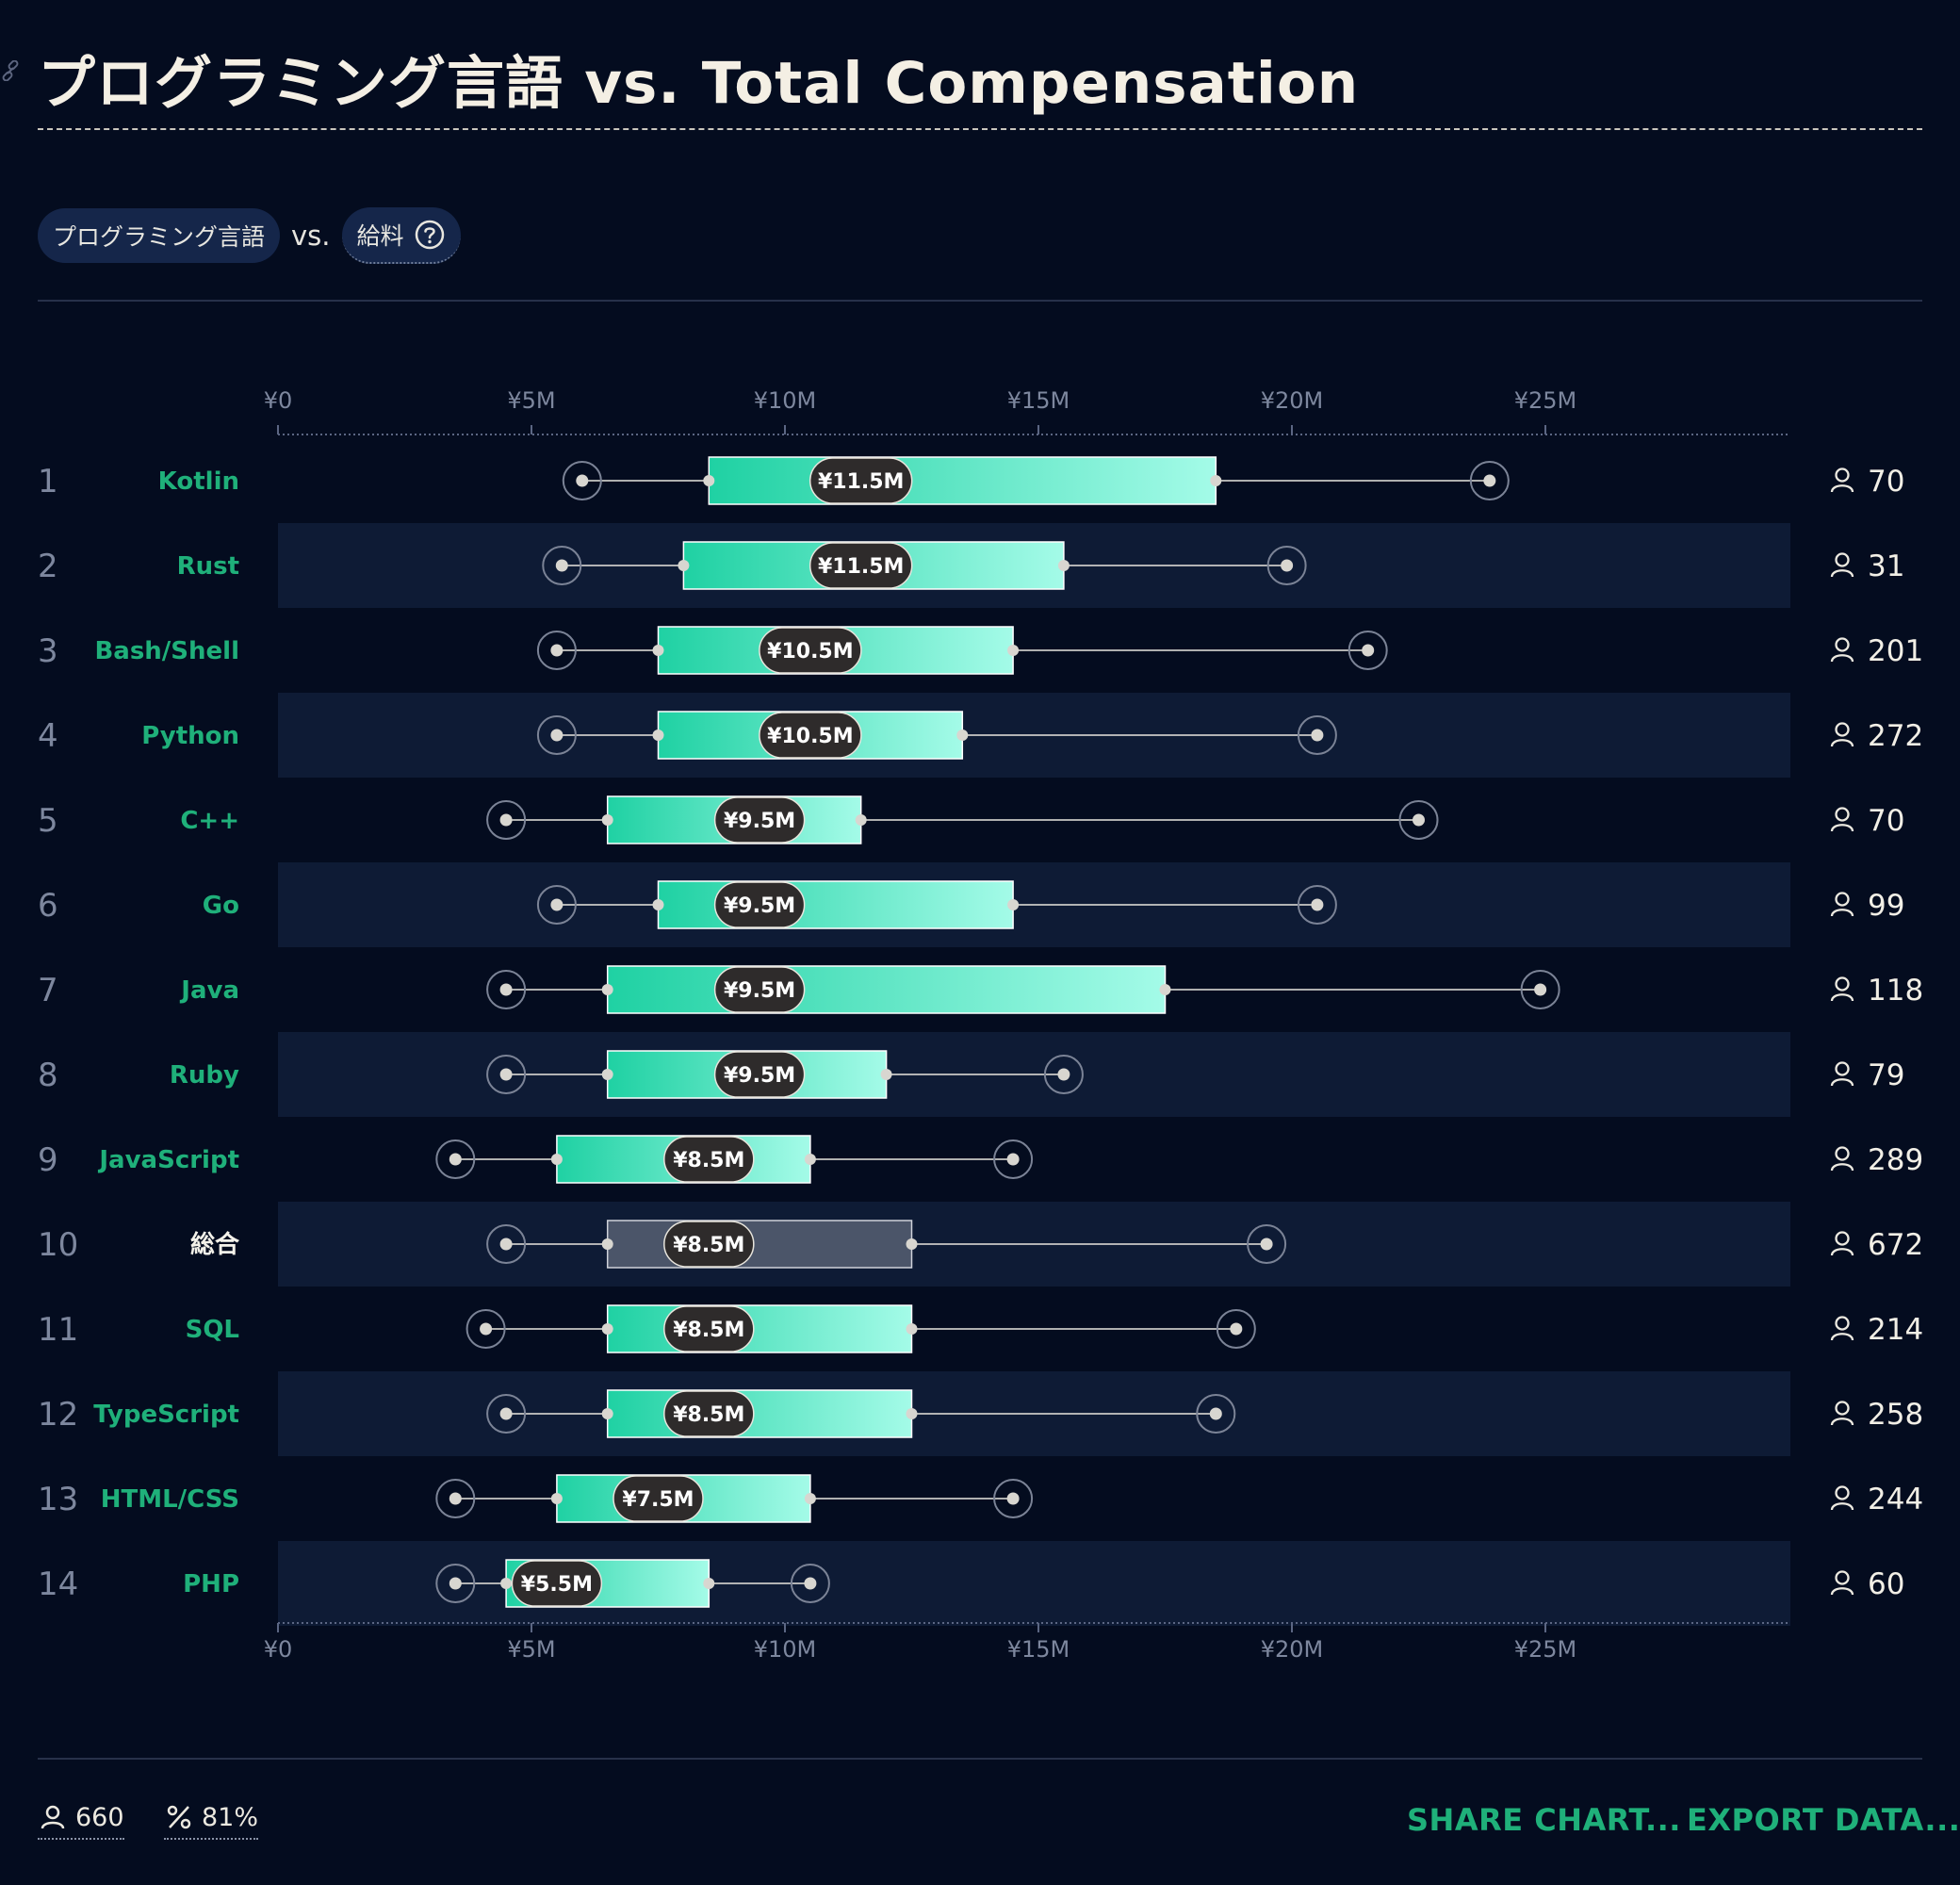  Describe the element at coordinates (166, 1415) in the screenshot. I see `row-label: TypeScript` at that location.